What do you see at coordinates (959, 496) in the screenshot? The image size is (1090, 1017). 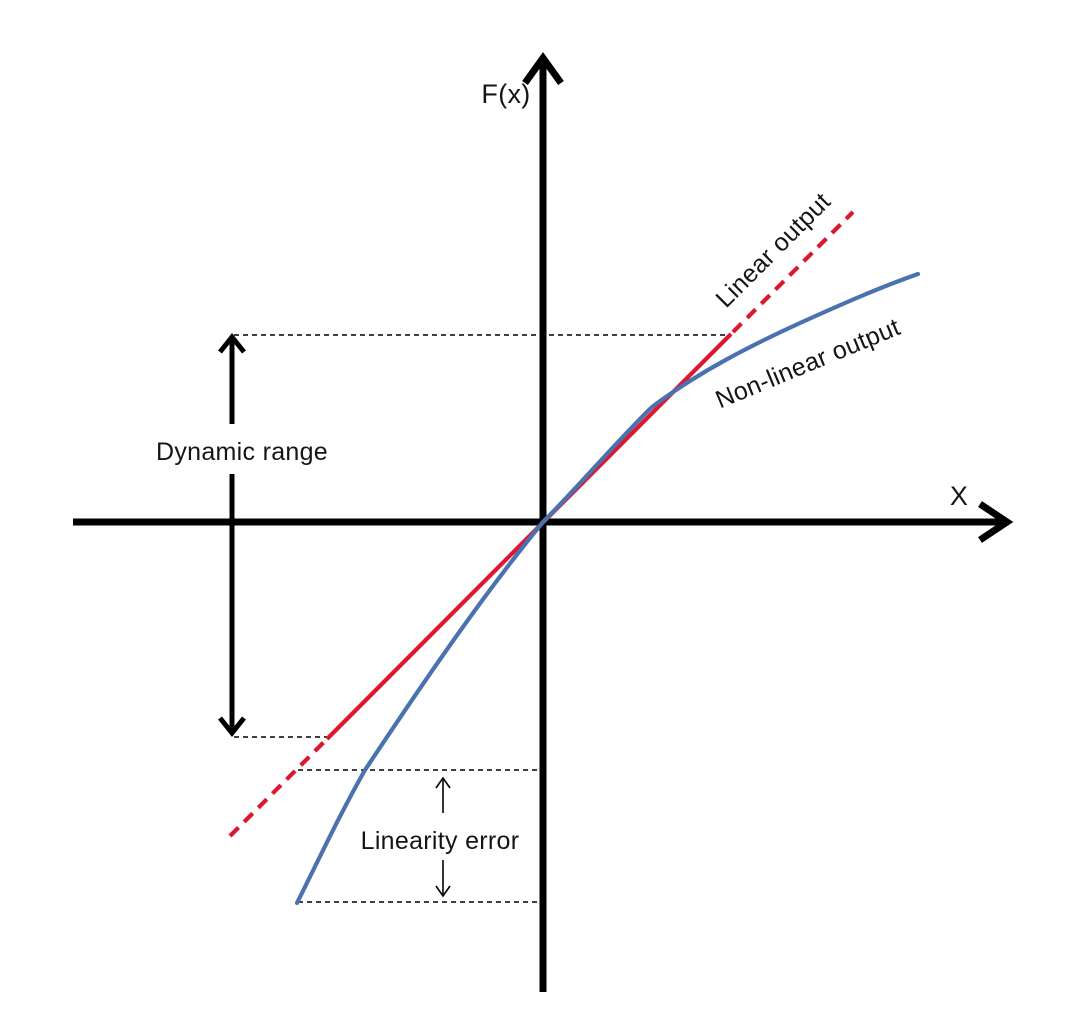 I see `x-axis-label: X` at bounding box center [959, 496].